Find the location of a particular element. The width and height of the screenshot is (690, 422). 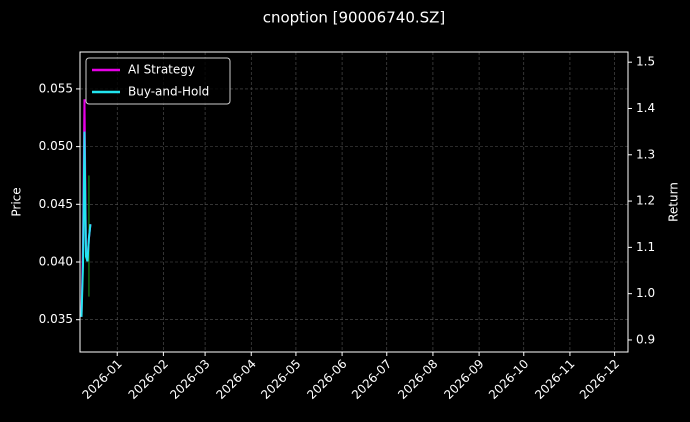

y2-tick-label: 1.4 is located at coordinates (645, 108).